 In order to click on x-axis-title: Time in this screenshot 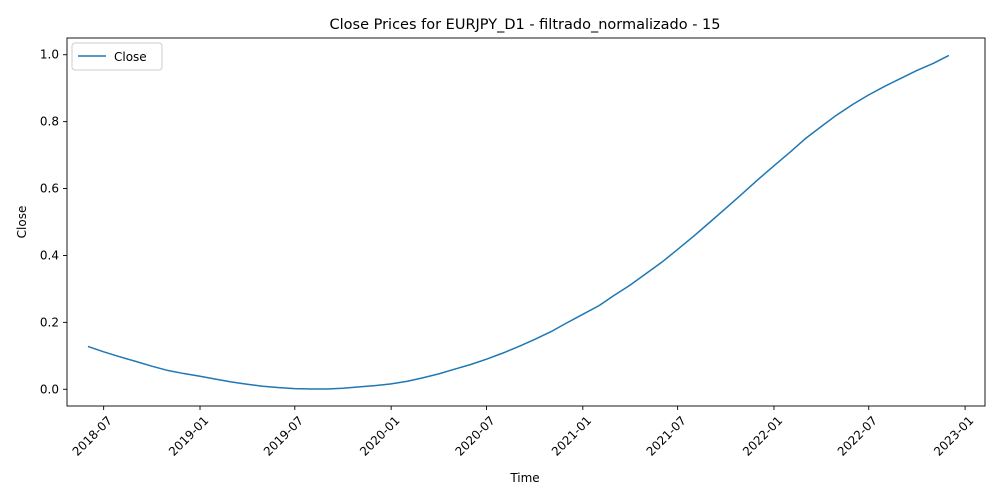, I will do `click(524, 478)`.